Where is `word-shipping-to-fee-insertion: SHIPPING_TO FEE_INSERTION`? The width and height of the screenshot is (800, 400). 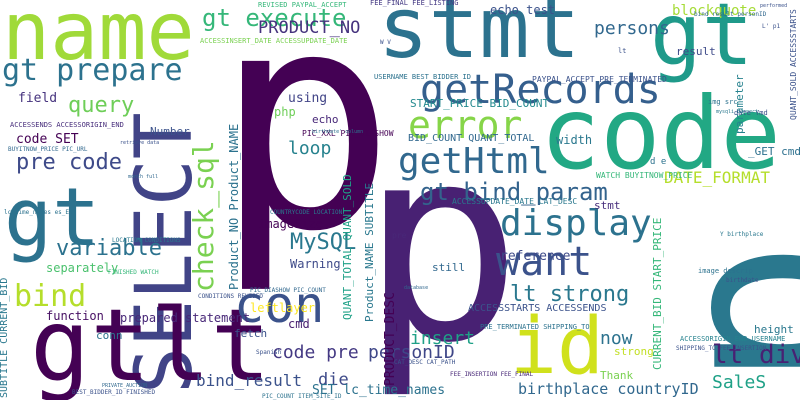
word-shipping-to-fee-insertion: SHIPPING_TO FEE_INSERTION is located at coordinates (721, 348).